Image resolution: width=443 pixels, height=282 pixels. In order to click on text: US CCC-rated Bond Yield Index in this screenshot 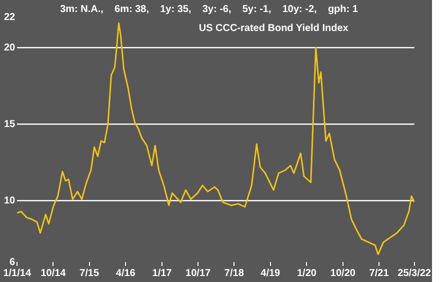, I will do `click(273, 28)`.